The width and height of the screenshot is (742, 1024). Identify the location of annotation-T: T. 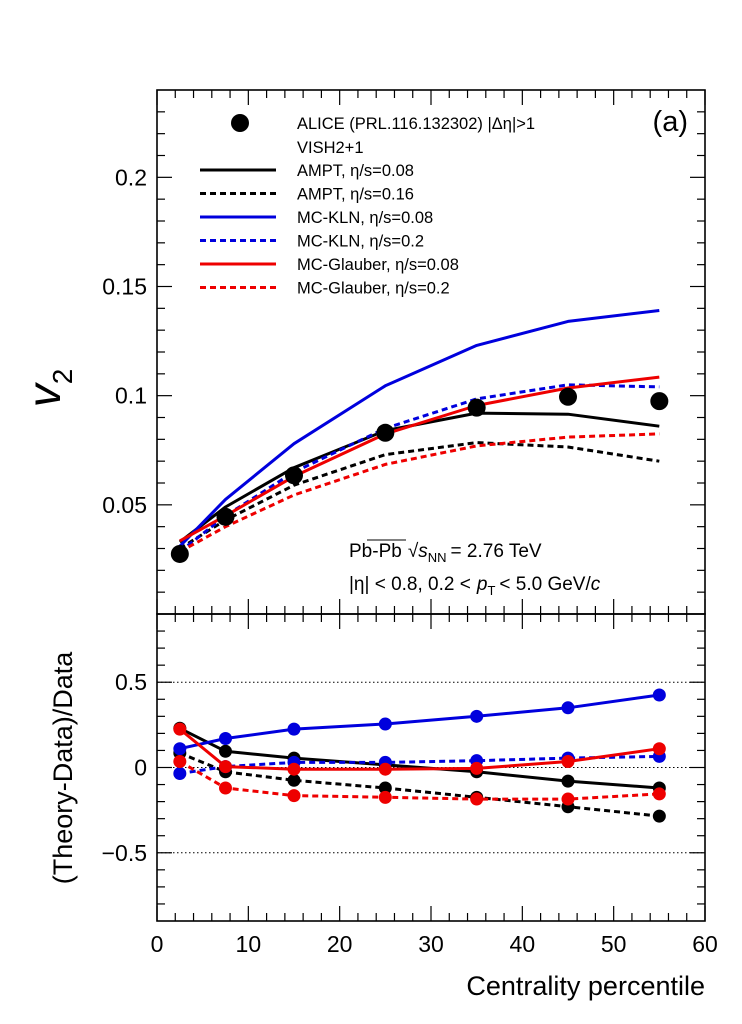
(491, 590).